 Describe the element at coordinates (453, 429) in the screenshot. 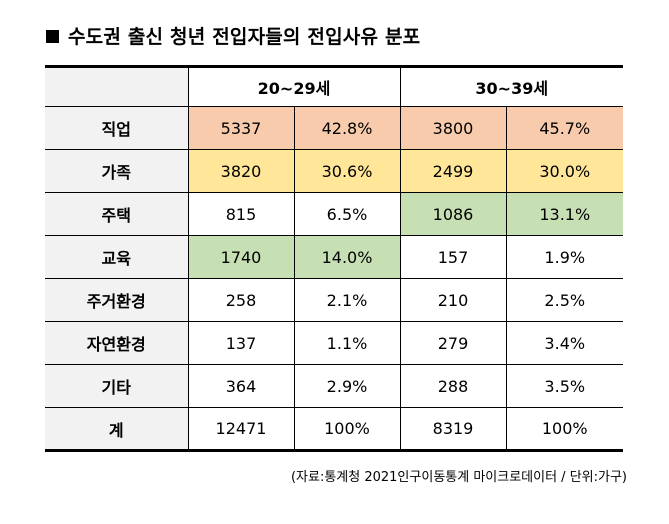

I see `count-30-39: 8319` at that location.